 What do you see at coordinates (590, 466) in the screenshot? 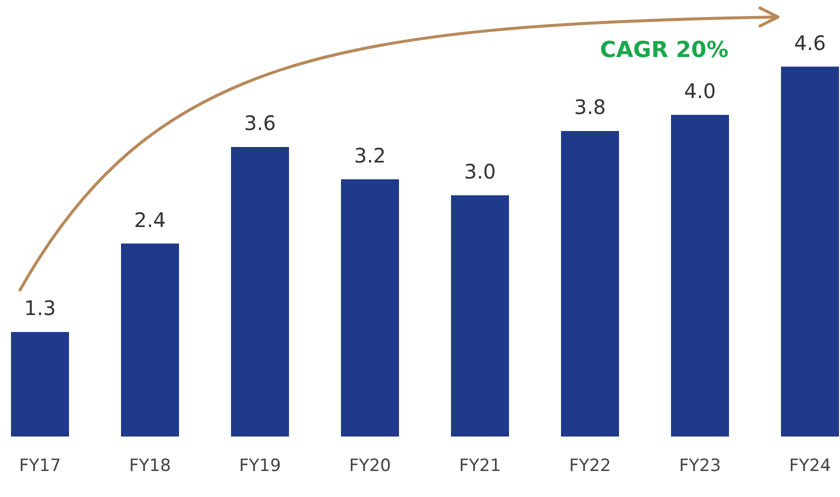
I see `x-tick-label: FY22` at bounding box center [590, 466].